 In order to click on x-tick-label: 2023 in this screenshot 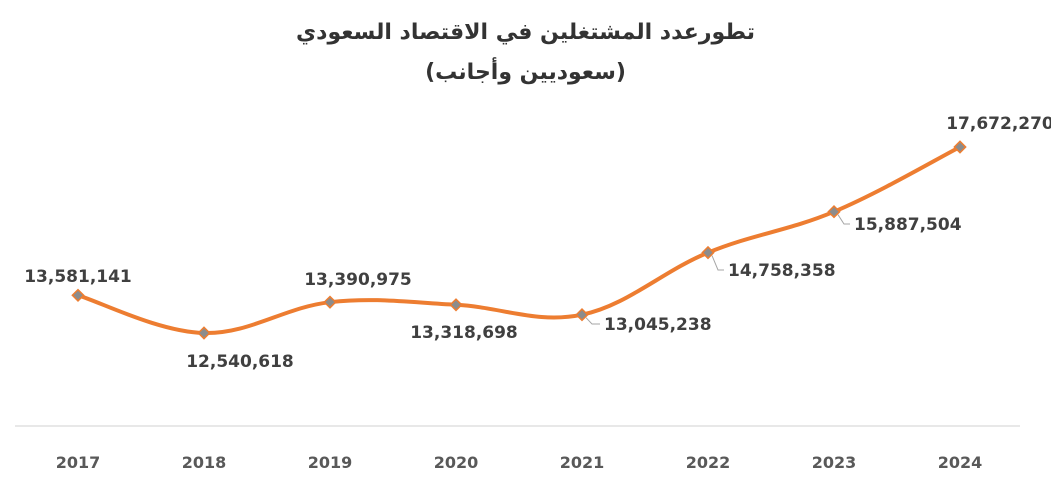, I will do `click(834, 462)`.